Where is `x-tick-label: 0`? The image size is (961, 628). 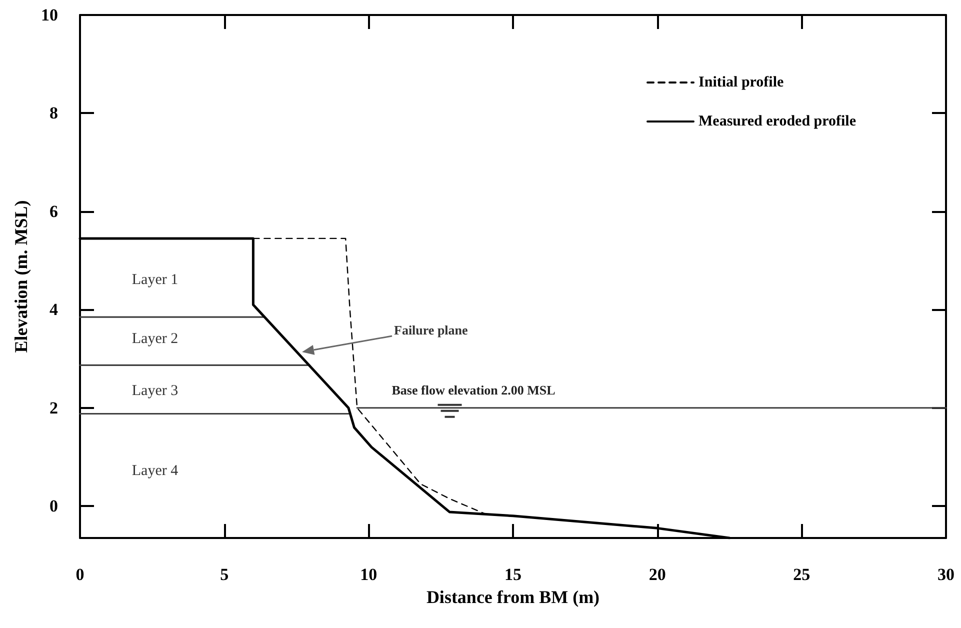 x-tick-label: 0 is located at coordinates (80, 574).